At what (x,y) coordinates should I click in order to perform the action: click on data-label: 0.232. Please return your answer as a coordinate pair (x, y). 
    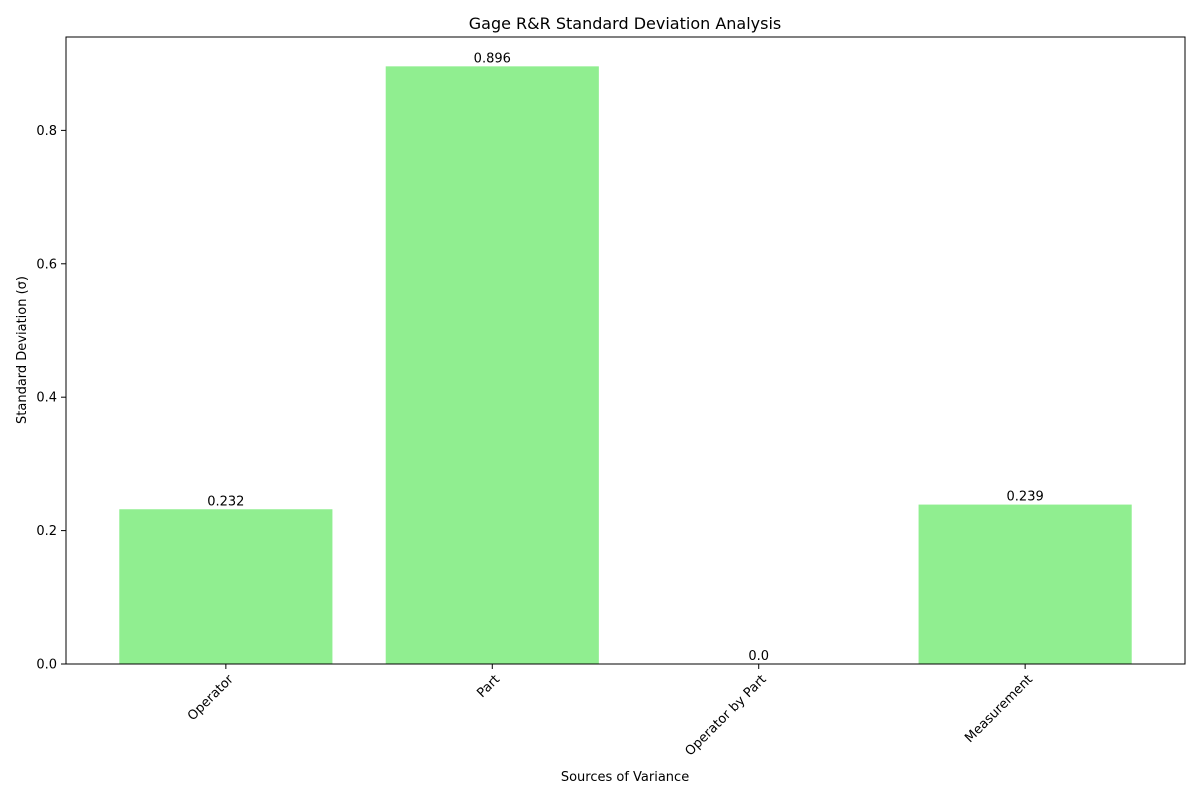
    Looking at the image, I should click on (225, 501).